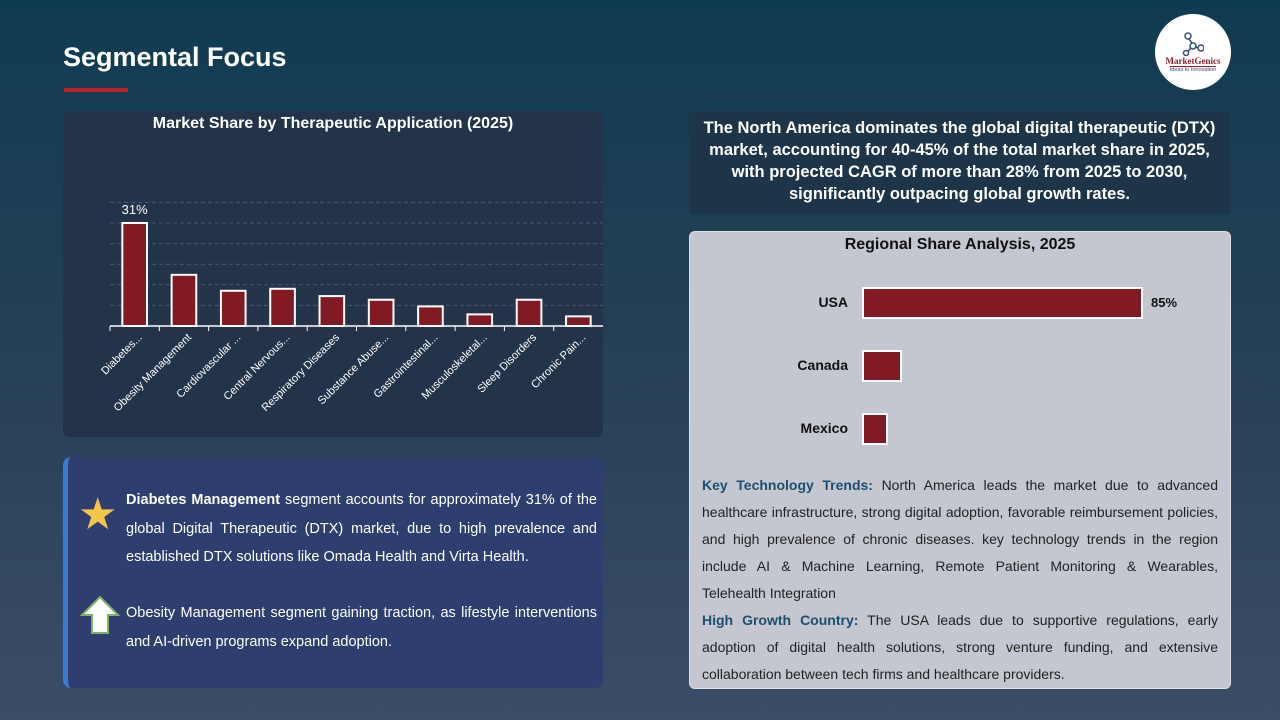 The image size is (1280, 720). I want to click on logo: MarketGenics Ideas to Innovation, so click(1193, 52).